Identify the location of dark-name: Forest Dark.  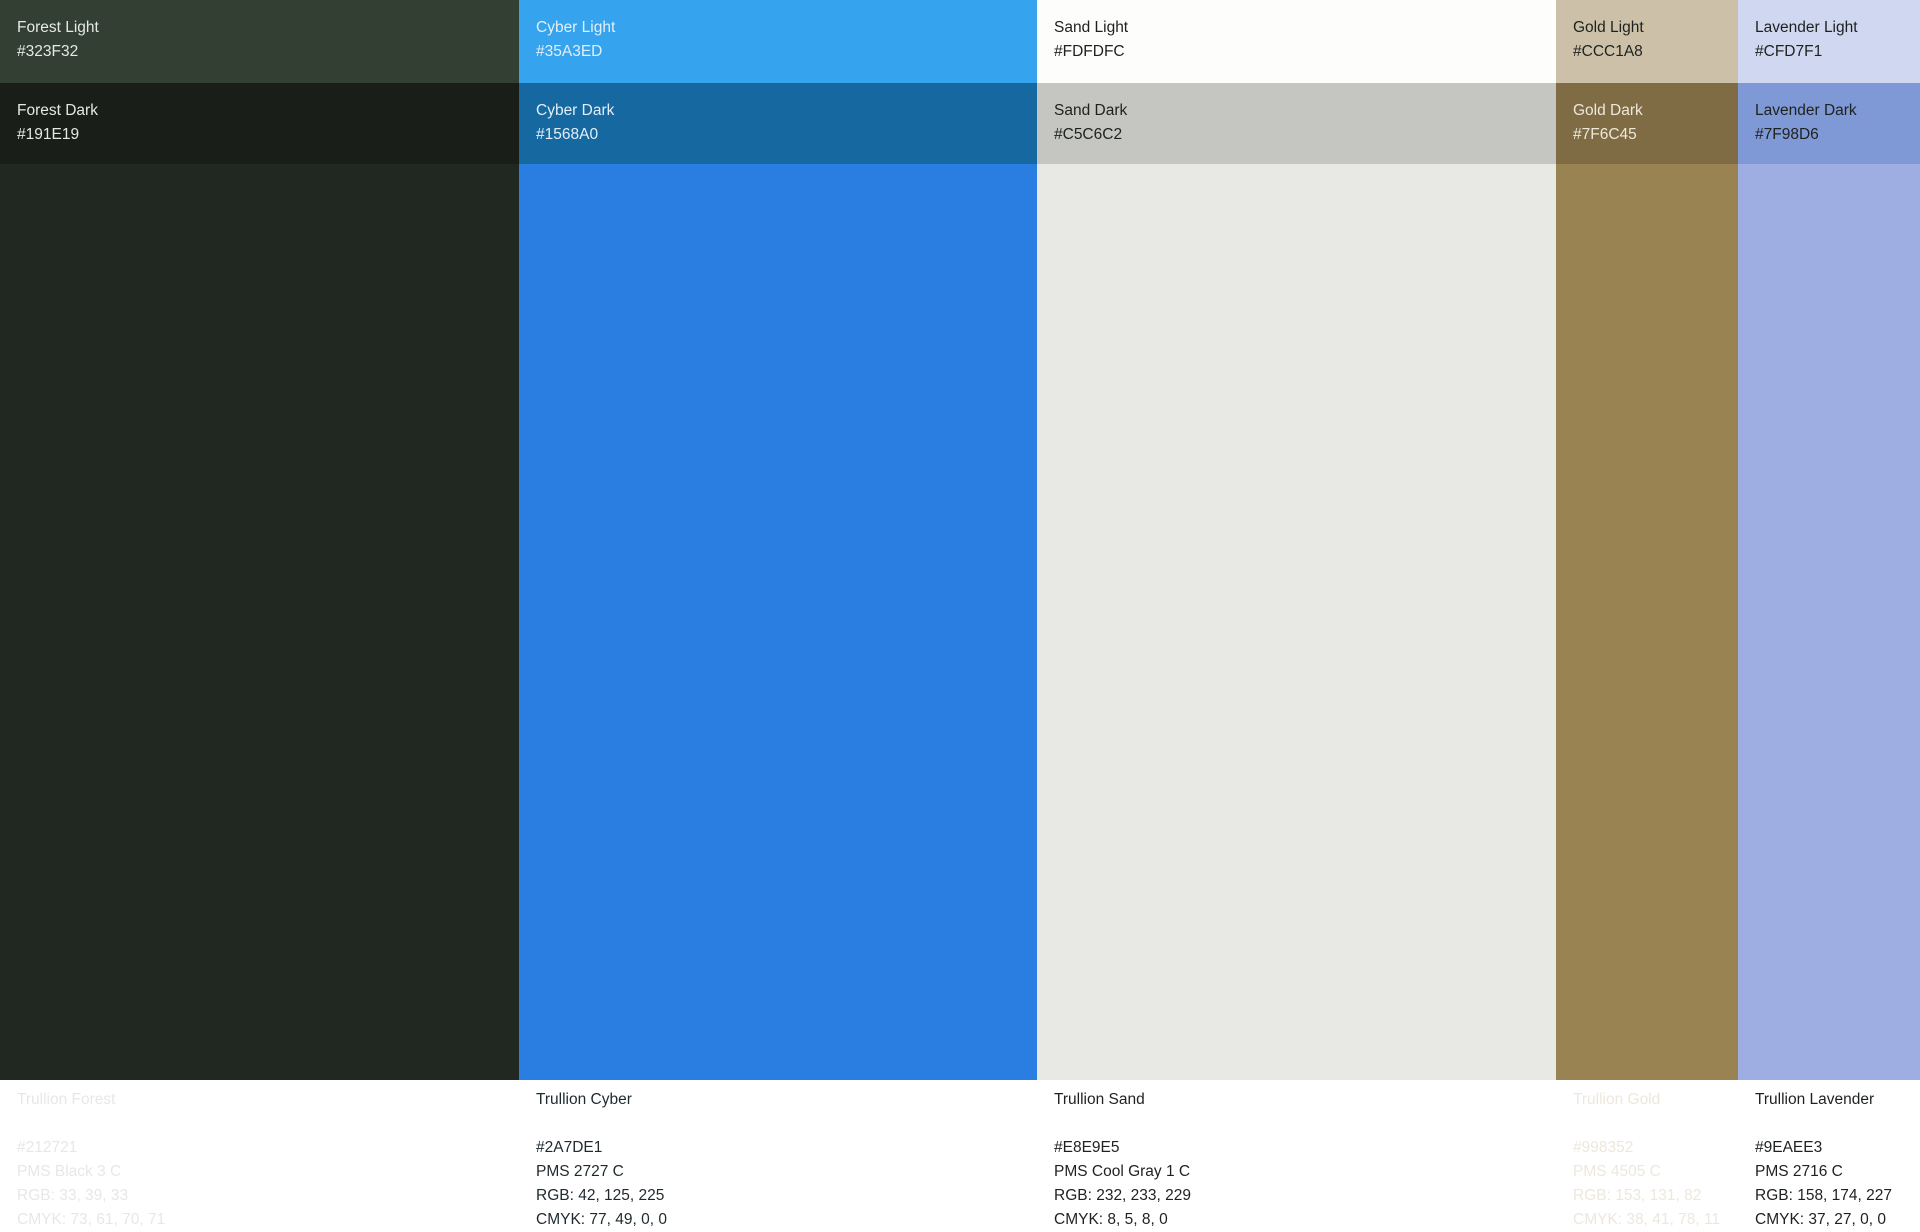
(57, 110).